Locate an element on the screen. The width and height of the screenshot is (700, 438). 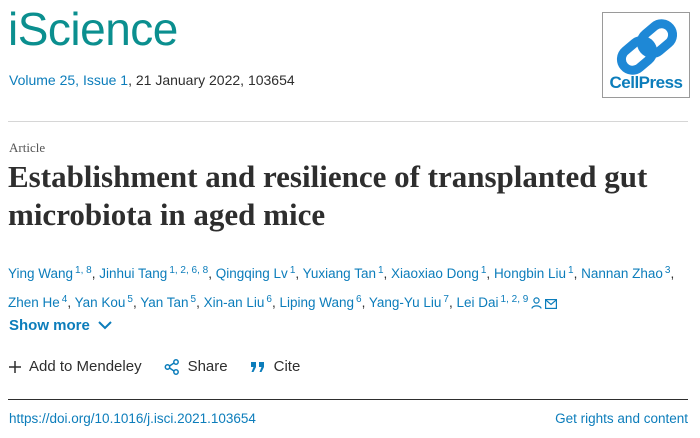
author-link: Xin-an Liu 6 is located at coordinates (237, 302).